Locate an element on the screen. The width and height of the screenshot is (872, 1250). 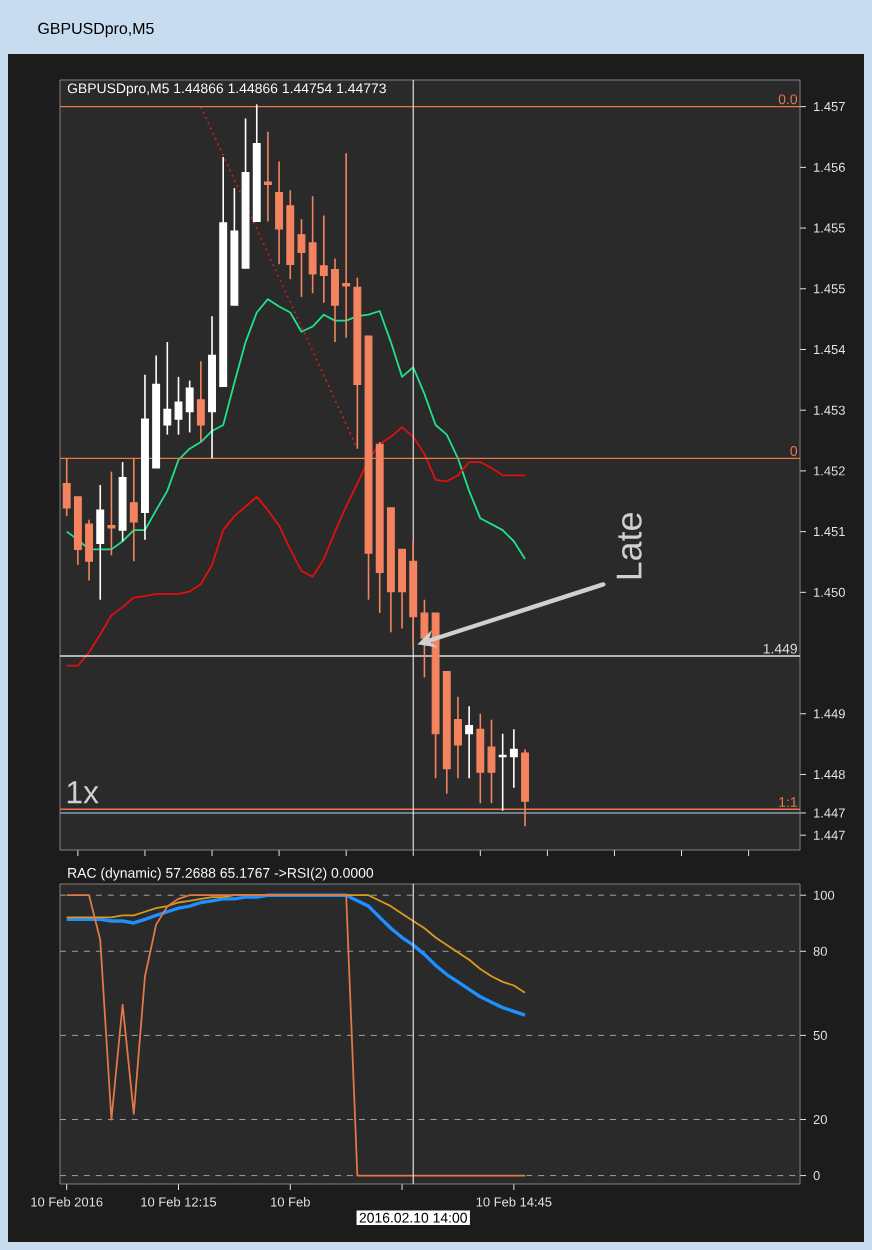
annotation: Late is located at coordinates (629, 546).